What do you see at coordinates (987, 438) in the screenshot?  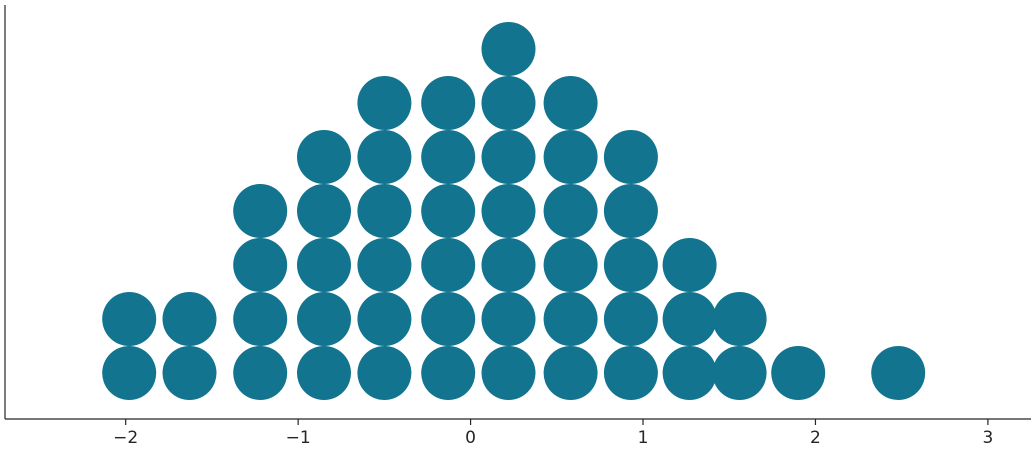 I see `x-tick-label: 3` at bounding box center [987, 438].